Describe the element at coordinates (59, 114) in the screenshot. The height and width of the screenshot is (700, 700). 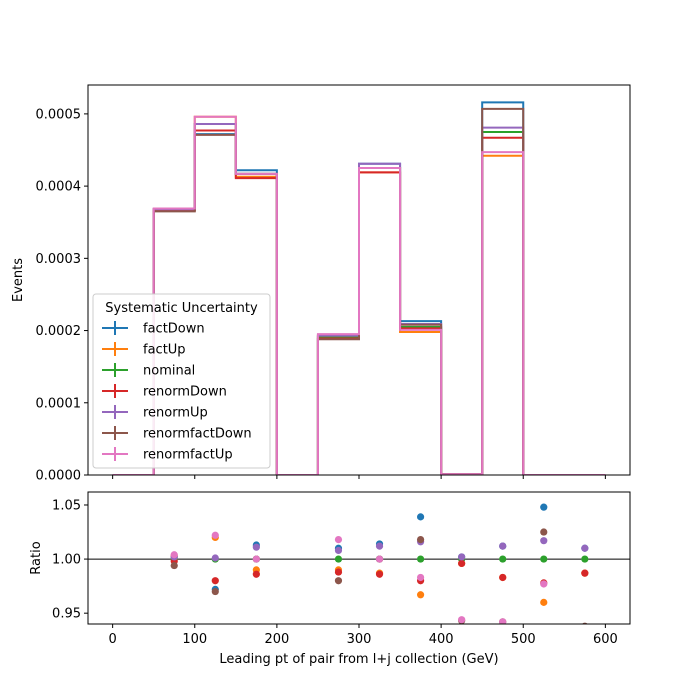
I see `main-y-tick-label: 0.0005` at that location.